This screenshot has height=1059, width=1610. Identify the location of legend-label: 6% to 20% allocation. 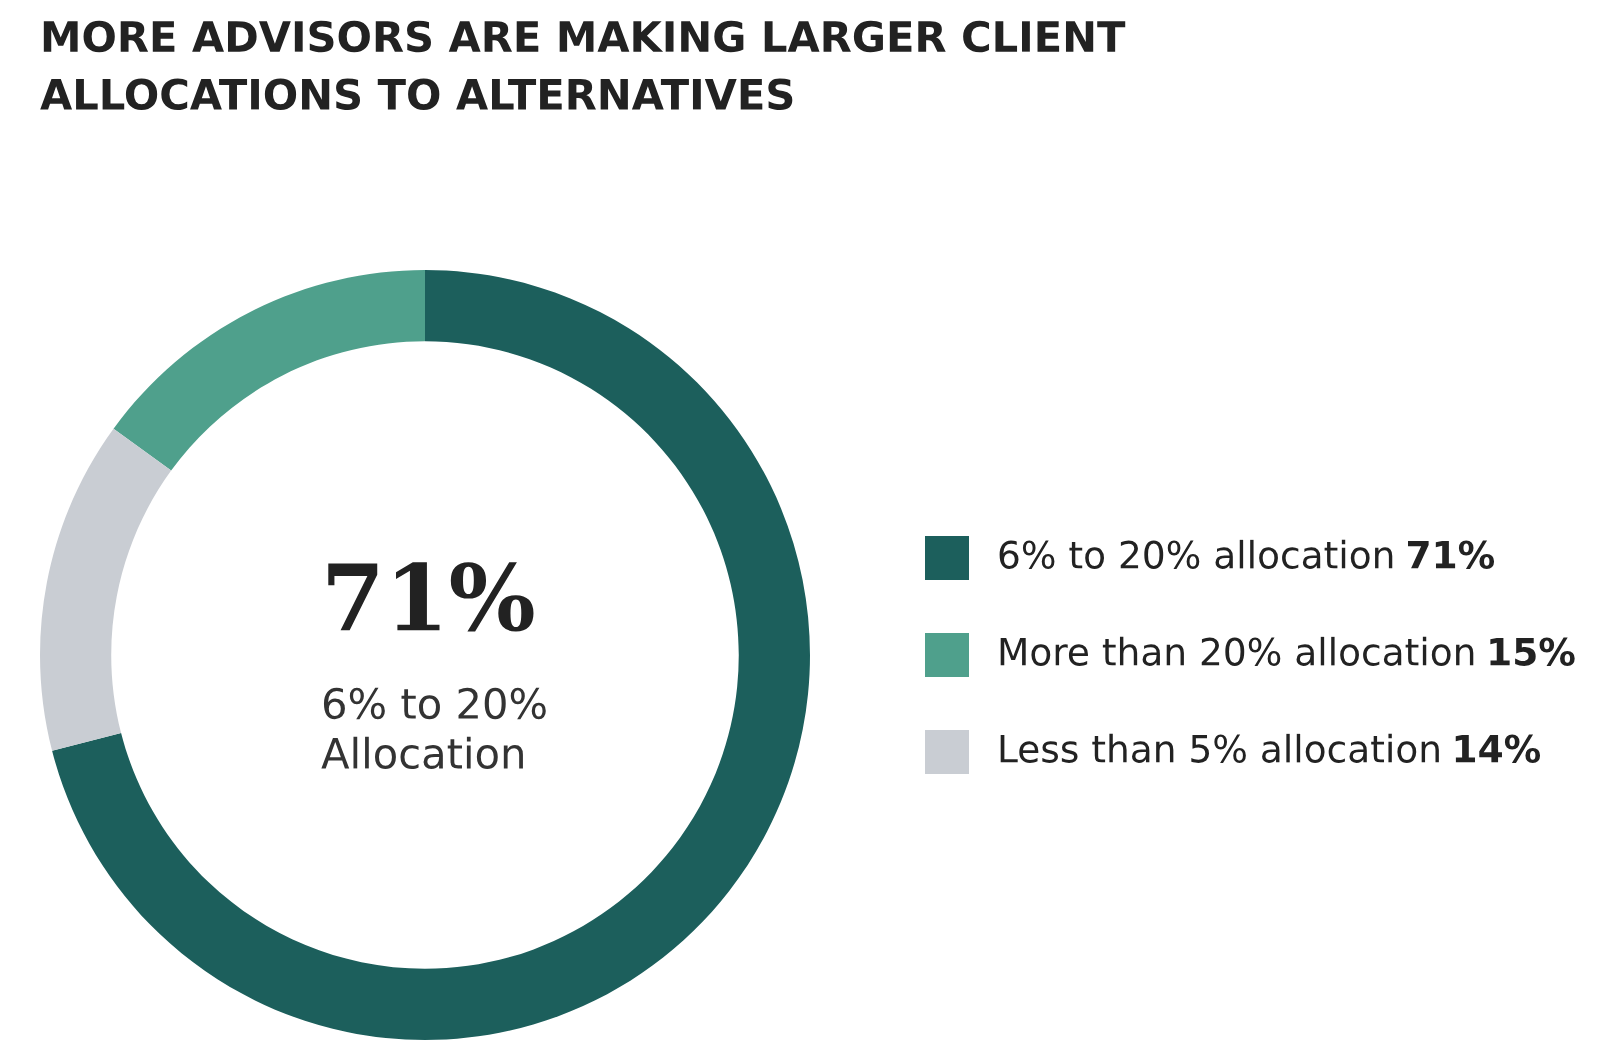
(1196, 554).